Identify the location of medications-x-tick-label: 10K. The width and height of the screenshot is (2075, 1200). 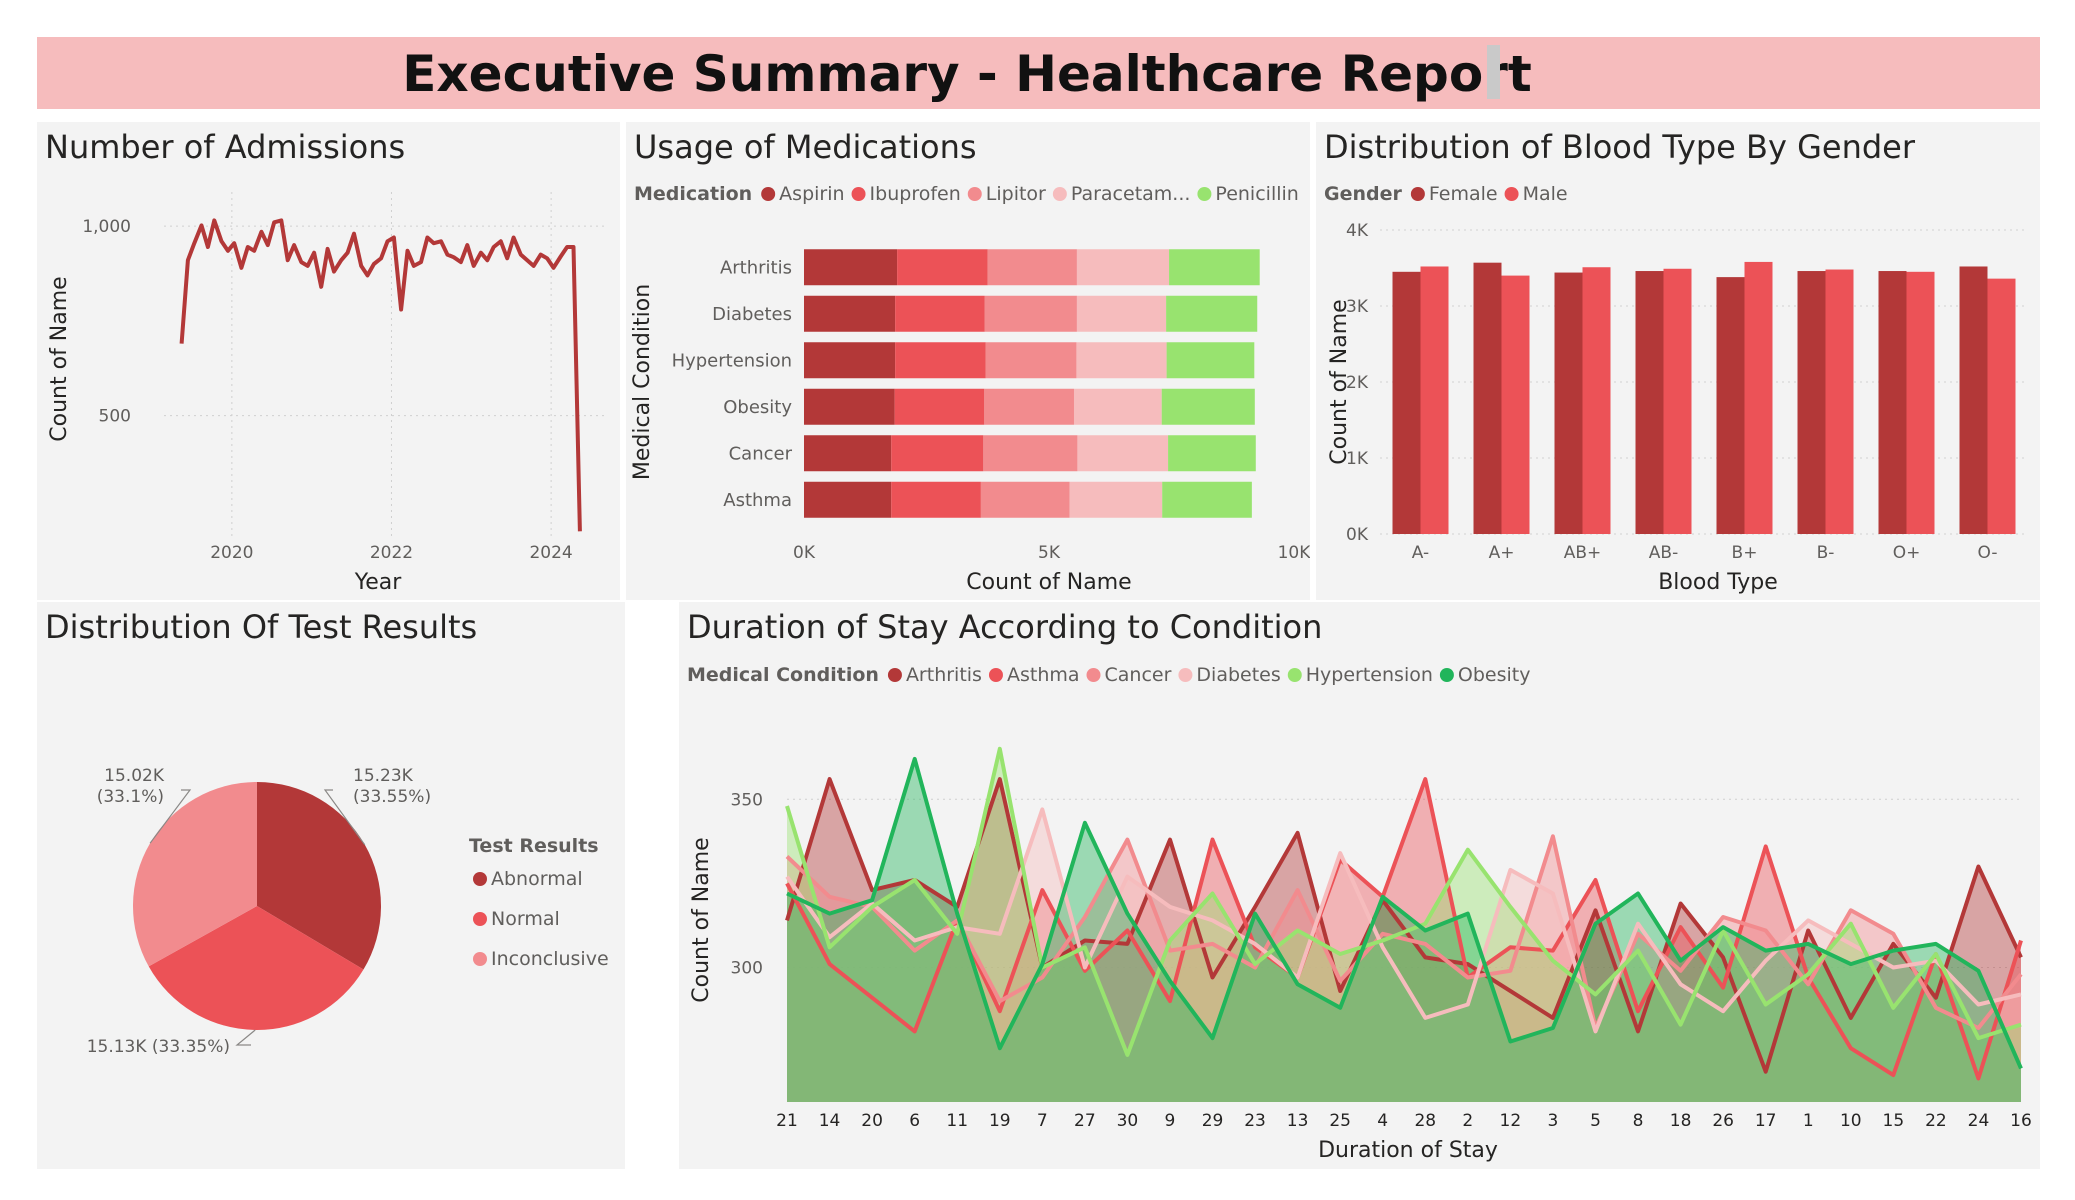
(1294, 553).